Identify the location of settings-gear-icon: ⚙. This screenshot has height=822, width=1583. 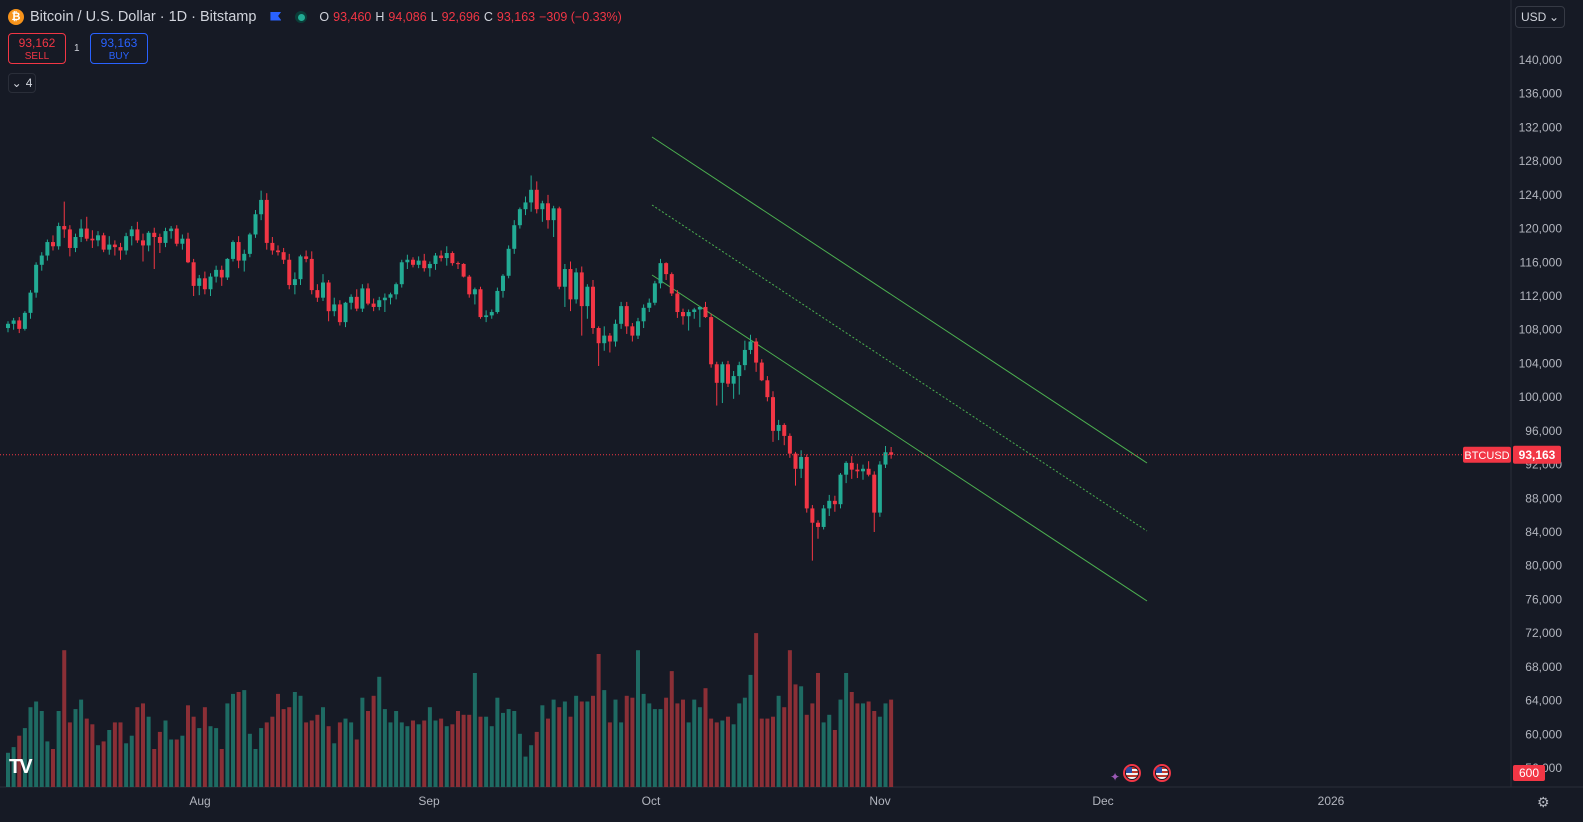
(1543, 802).